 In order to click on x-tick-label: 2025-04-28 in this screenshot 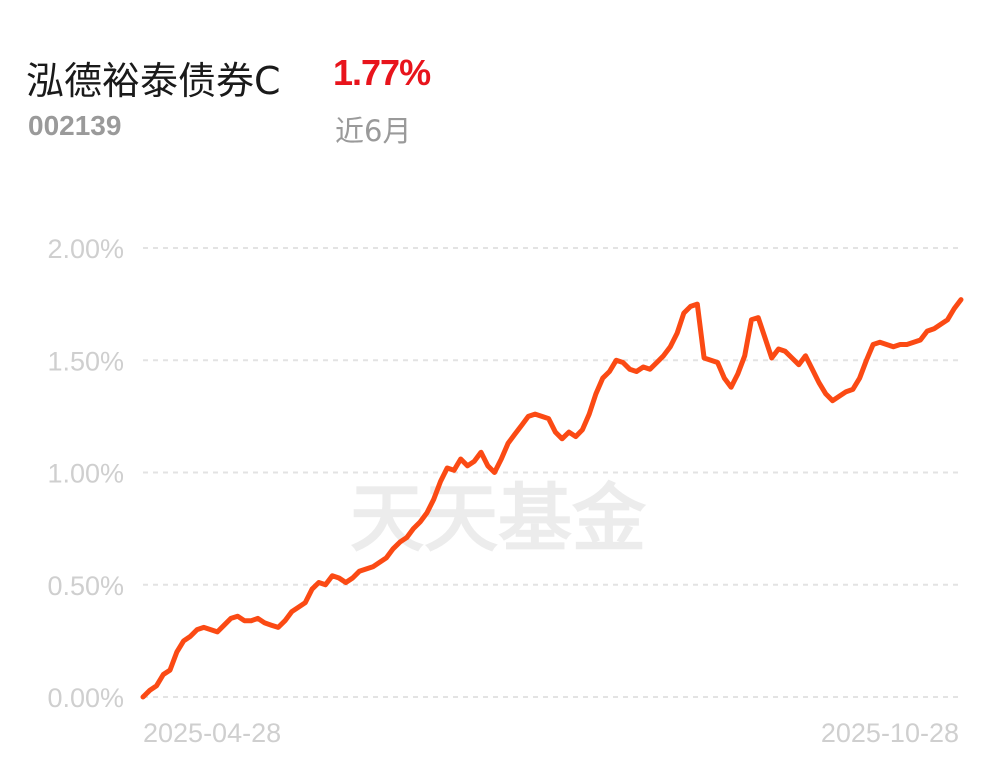, I will do `click(212, 733)`.